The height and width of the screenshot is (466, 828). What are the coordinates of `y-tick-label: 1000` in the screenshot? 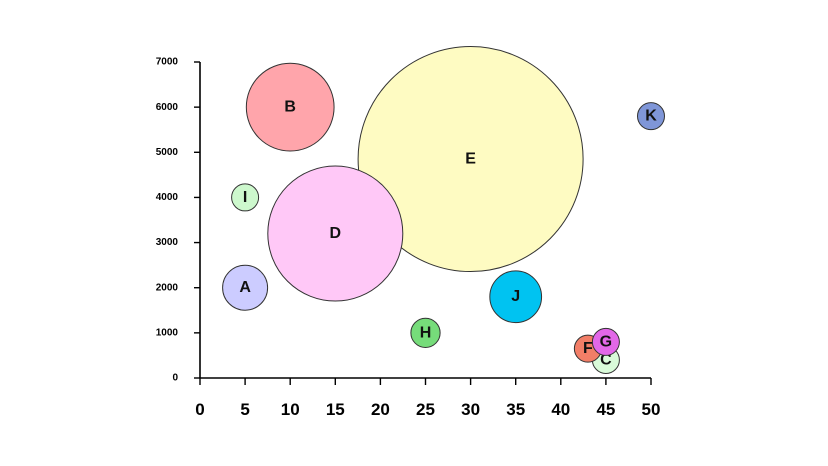 It's located at (167, 332).